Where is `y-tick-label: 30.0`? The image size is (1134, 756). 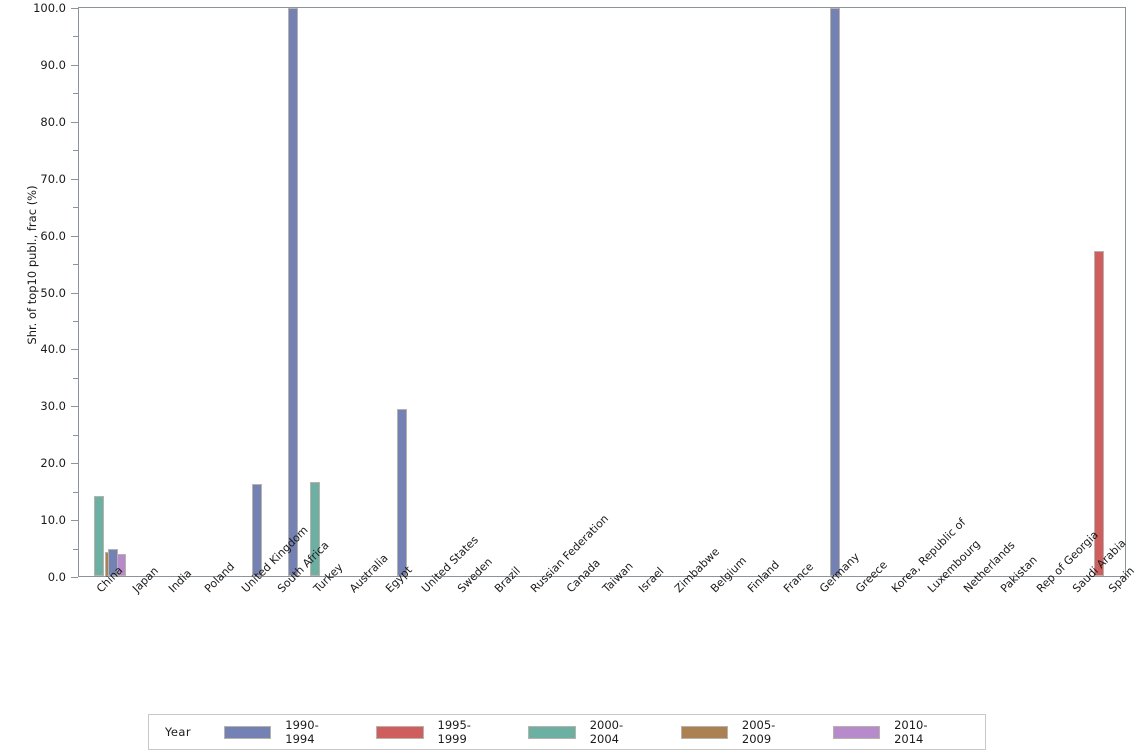 y-tick-label: 30.0 is located at coordinates (53, 406).